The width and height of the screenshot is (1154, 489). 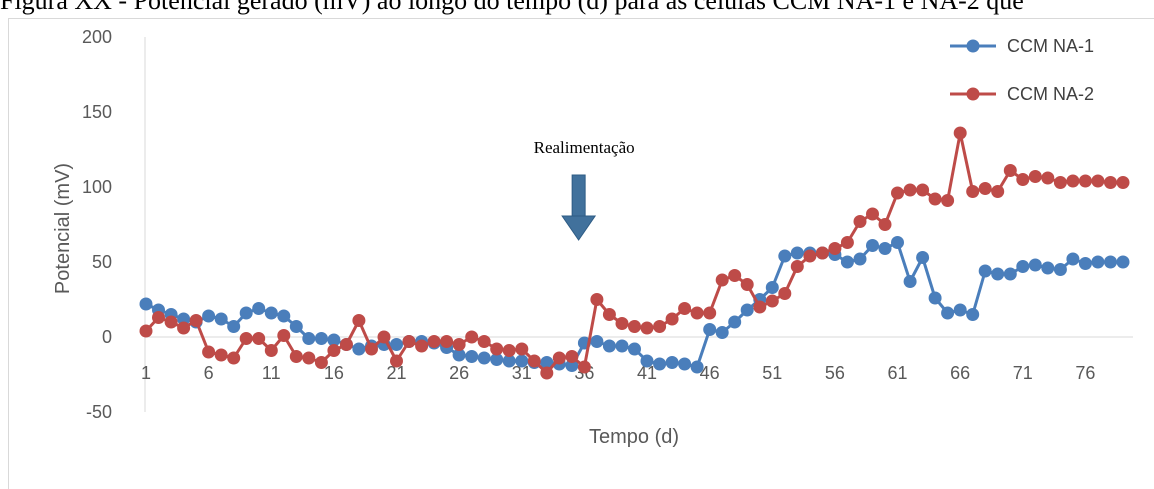 I want to click on x-tick-label: 1, so click(x=146, y=373).